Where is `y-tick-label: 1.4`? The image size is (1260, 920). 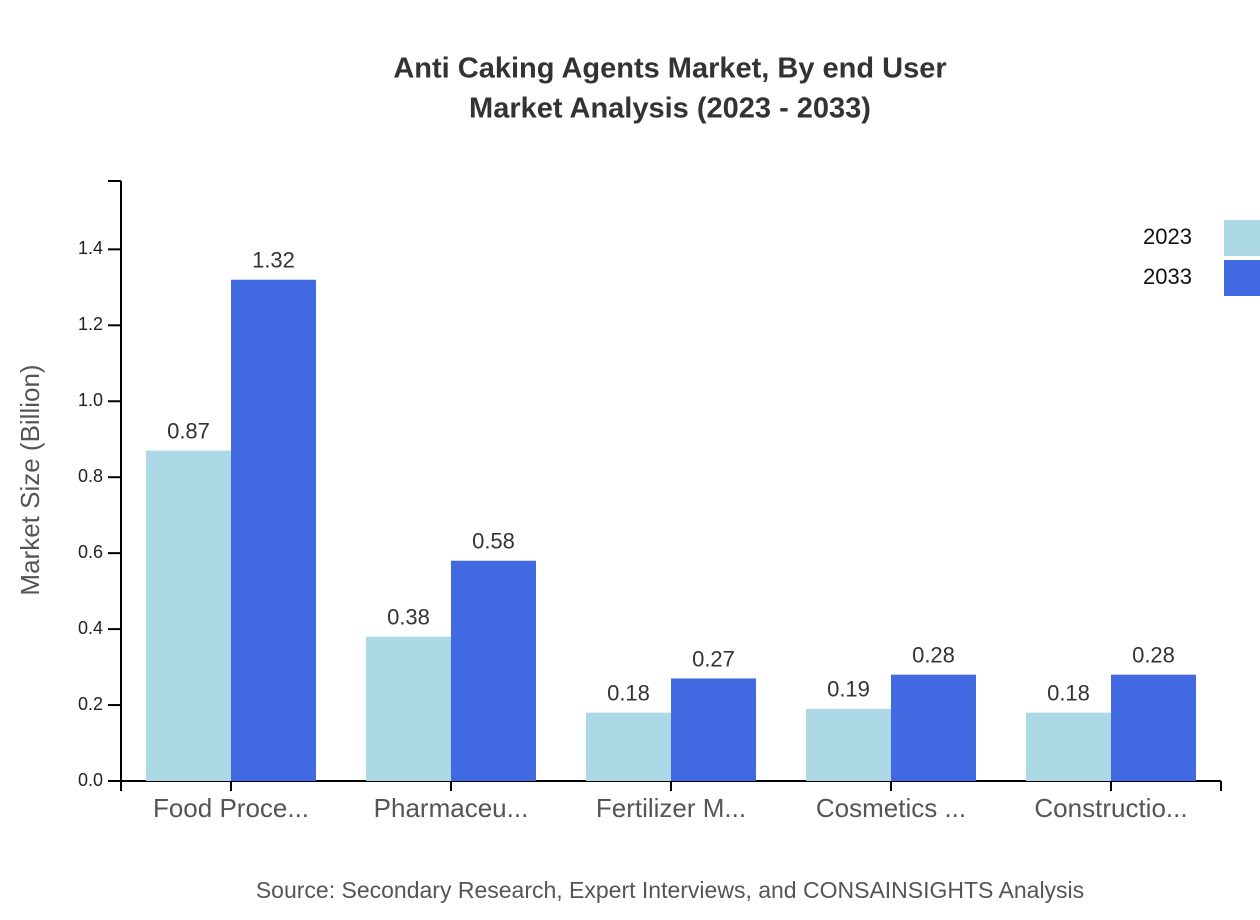 y-tick-label: 1.4 is located at coordinates (90, 248).